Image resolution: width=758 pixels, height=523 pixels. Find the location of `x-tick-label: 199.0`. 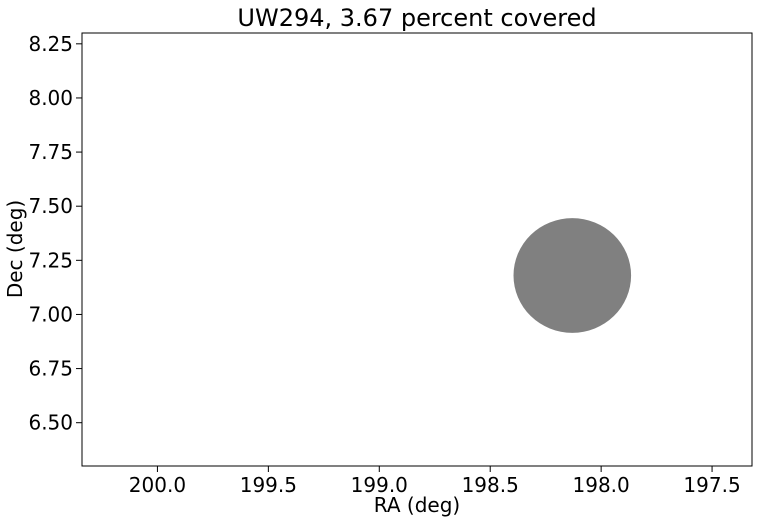

x-tick-label: 199.0 is located at coordinates (379, 485).